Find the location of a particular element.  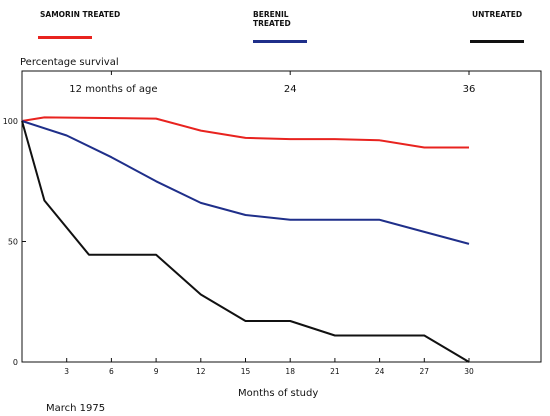

legend-label-samorin: SAMORIN TREATED is located at coordinates (80, 14).